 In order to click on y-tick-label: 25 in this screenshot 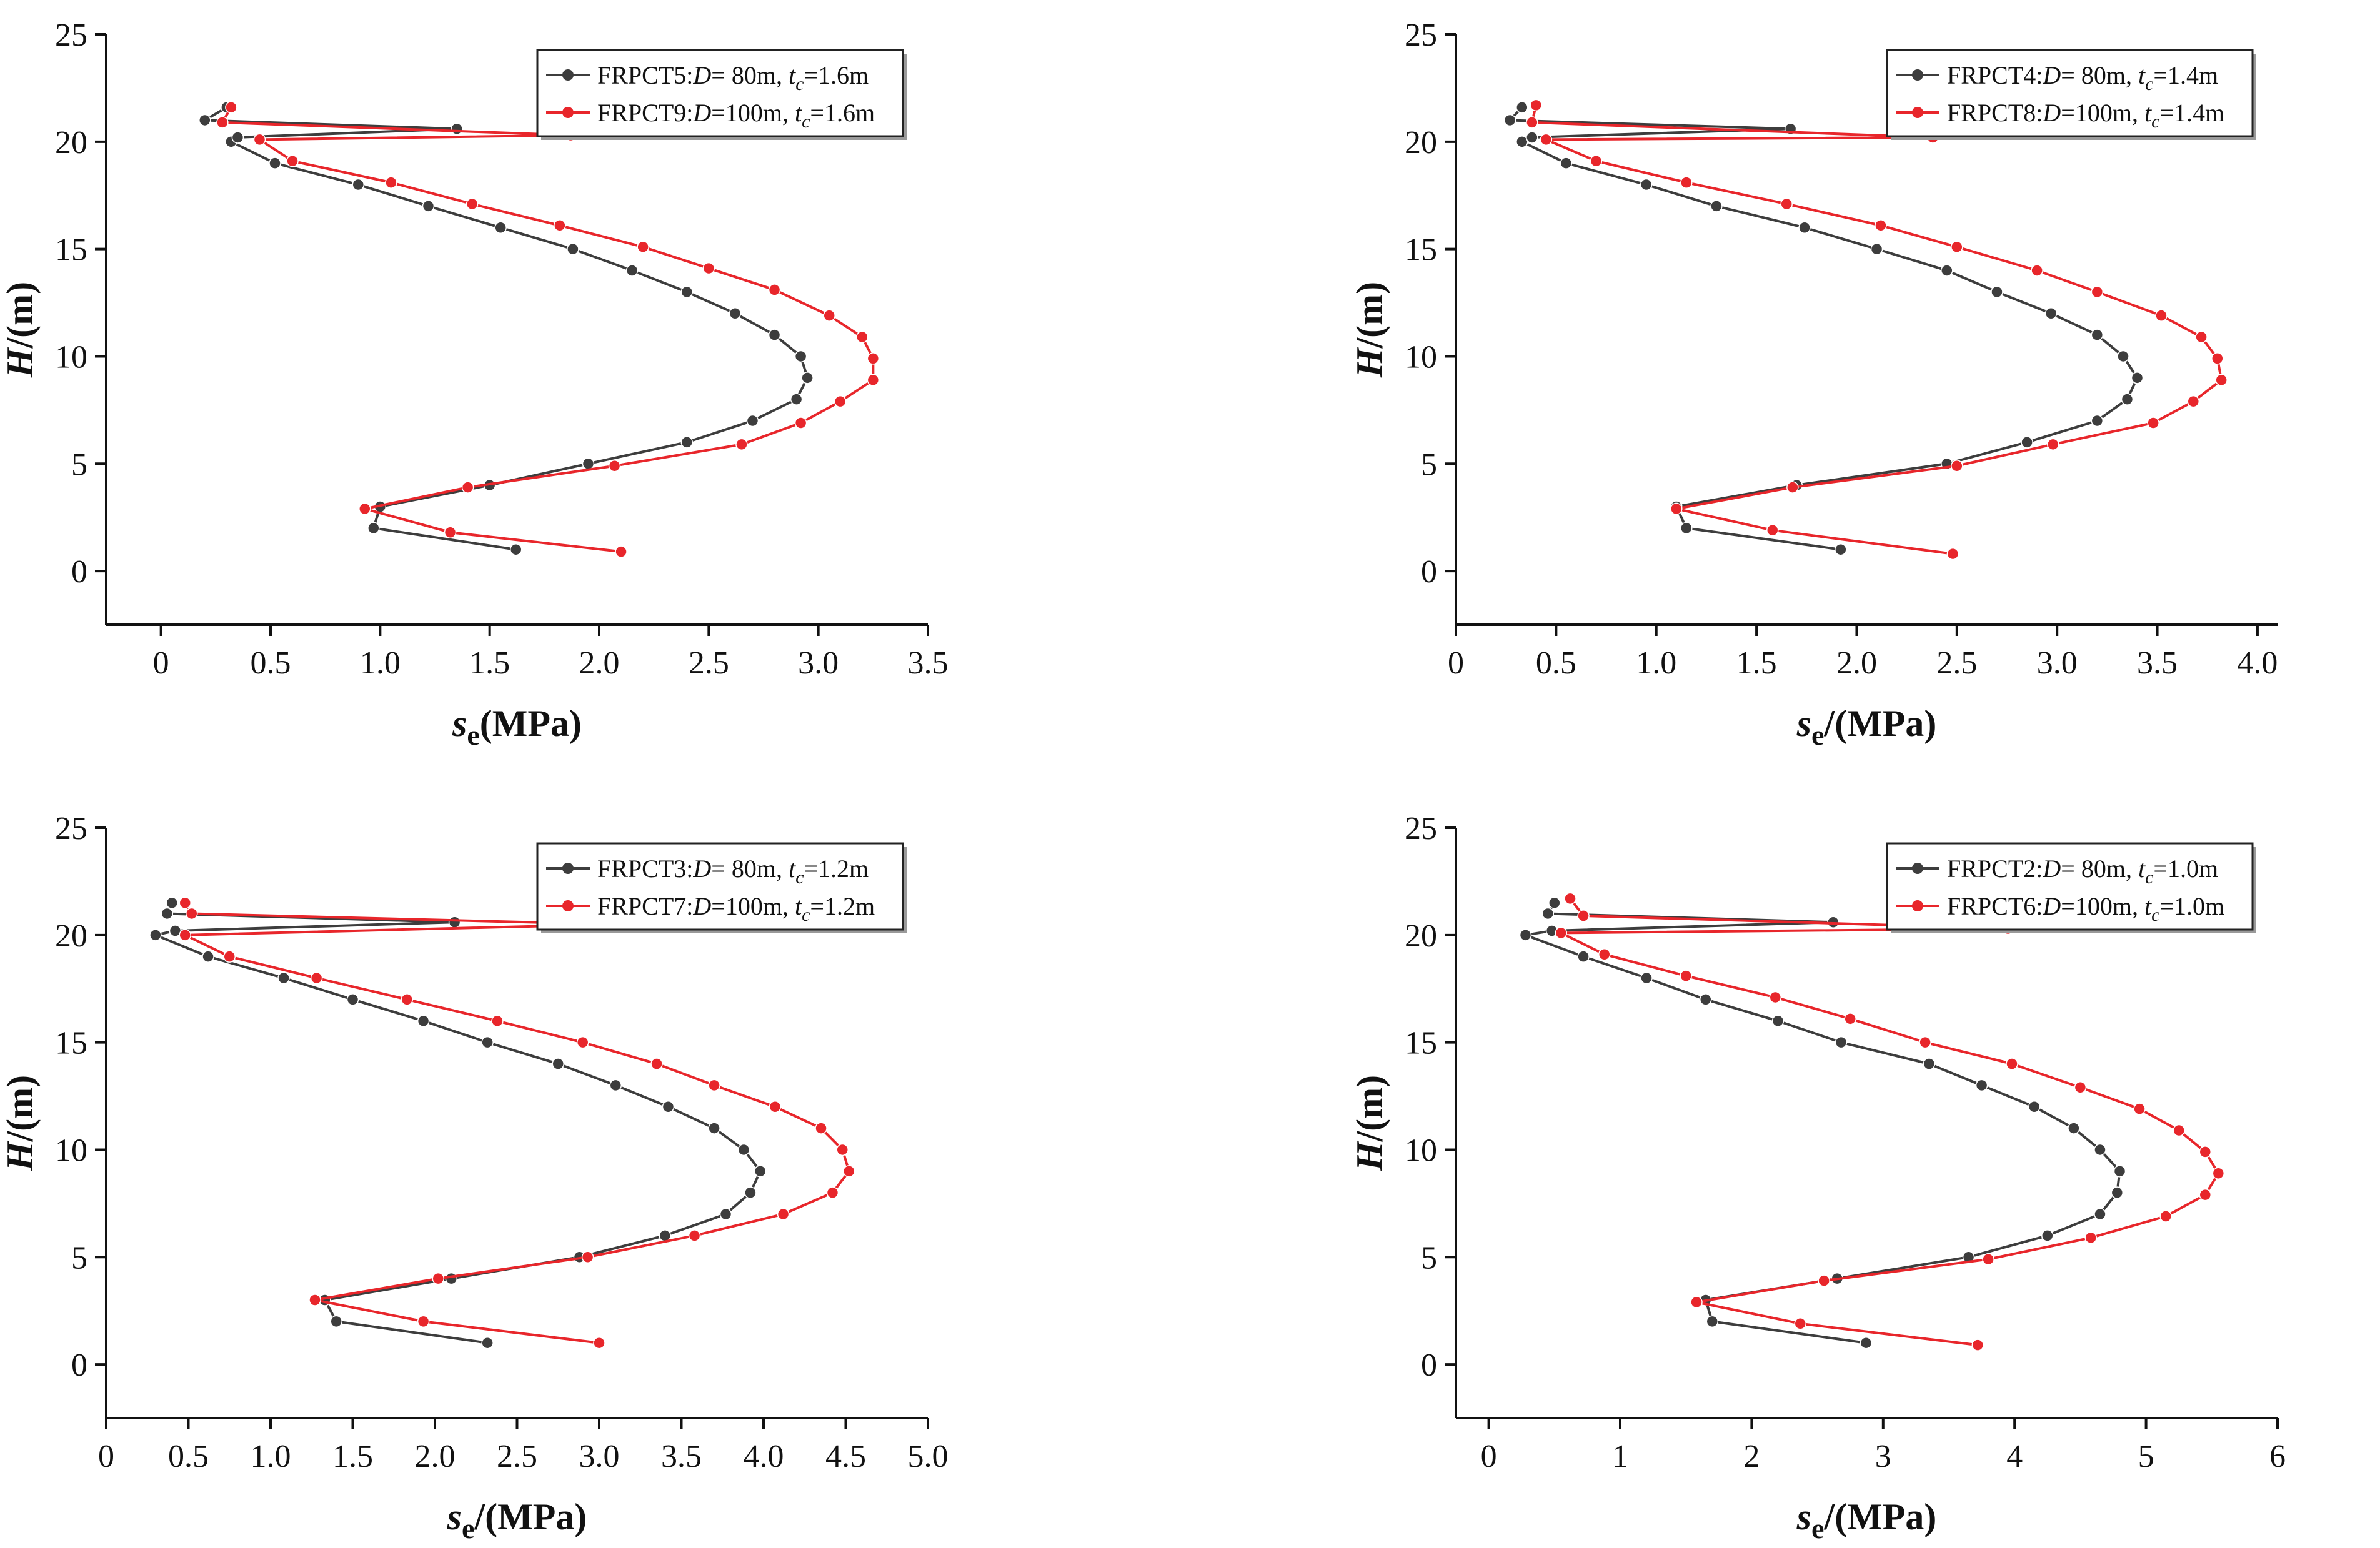, I will do `click(71, 35)`.